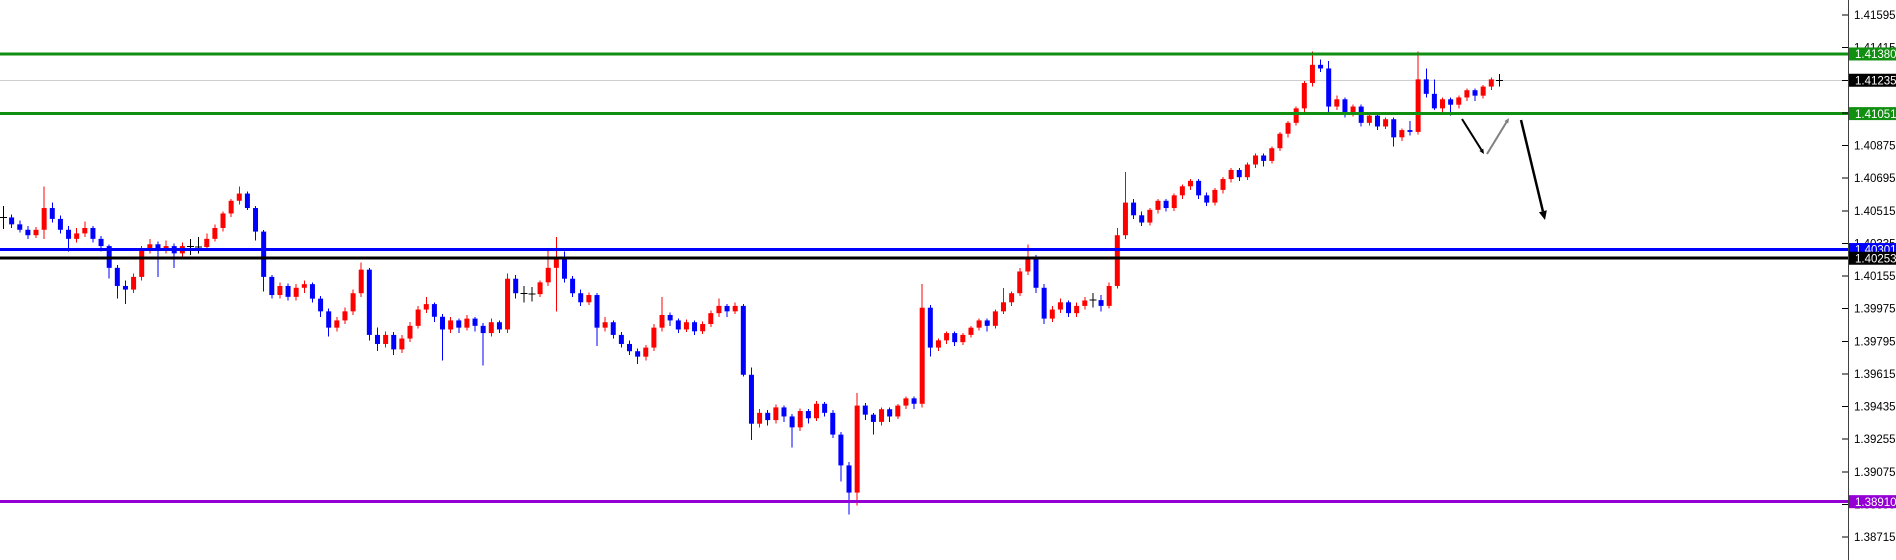 The width and height of the screenshot is (1896, 560). What do you see at coordinates (1506, 121) in the screenshot?
I see `arrow-head` at bounding box center [1506, 121].